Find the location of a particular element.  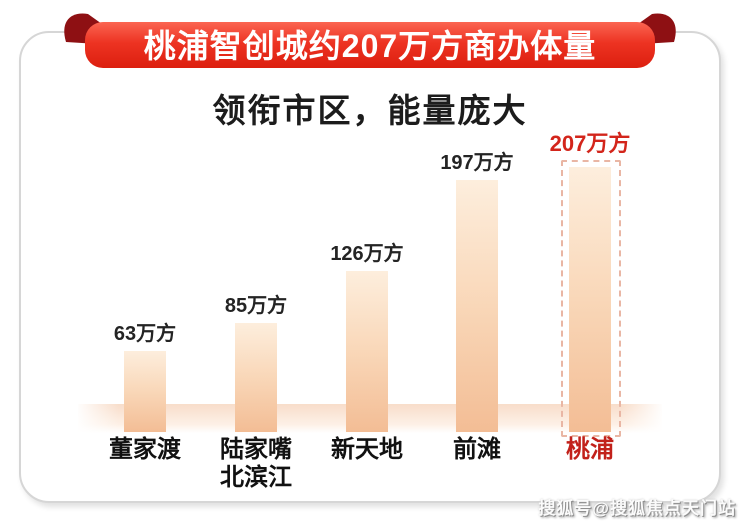

bar-group-lujiazui-beibinjiang: 85万方 is located at coordinates (256, 360).